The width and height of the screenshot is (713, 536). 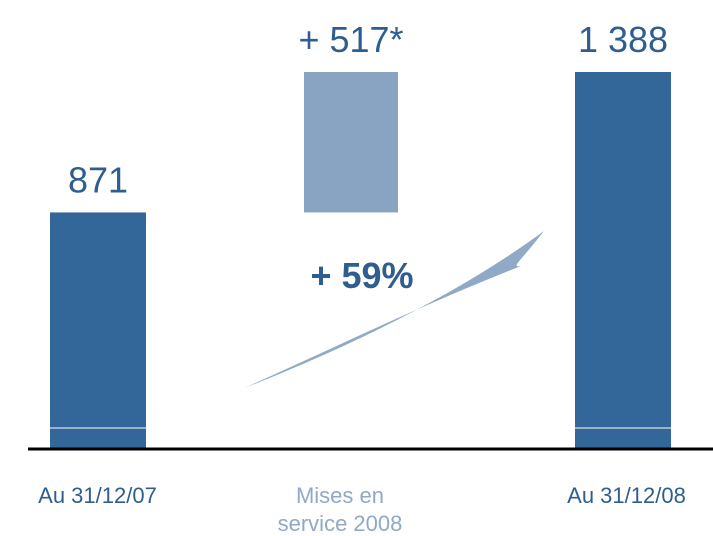 I want to click on category-label-line: service 2008, so click(x=340, y=523).